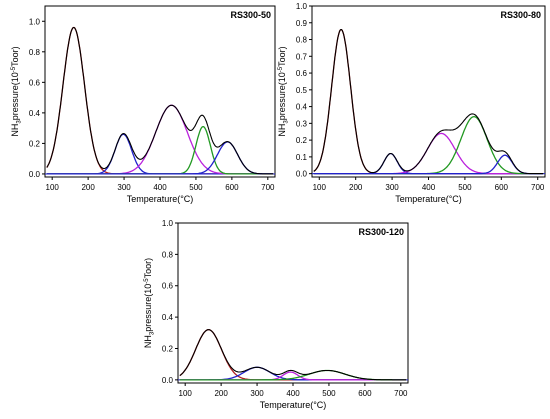  What do you see at coordinates (520, 15) in the screenshot?
I see `chart-title: RS300-80` at bounding box center [520, 15].